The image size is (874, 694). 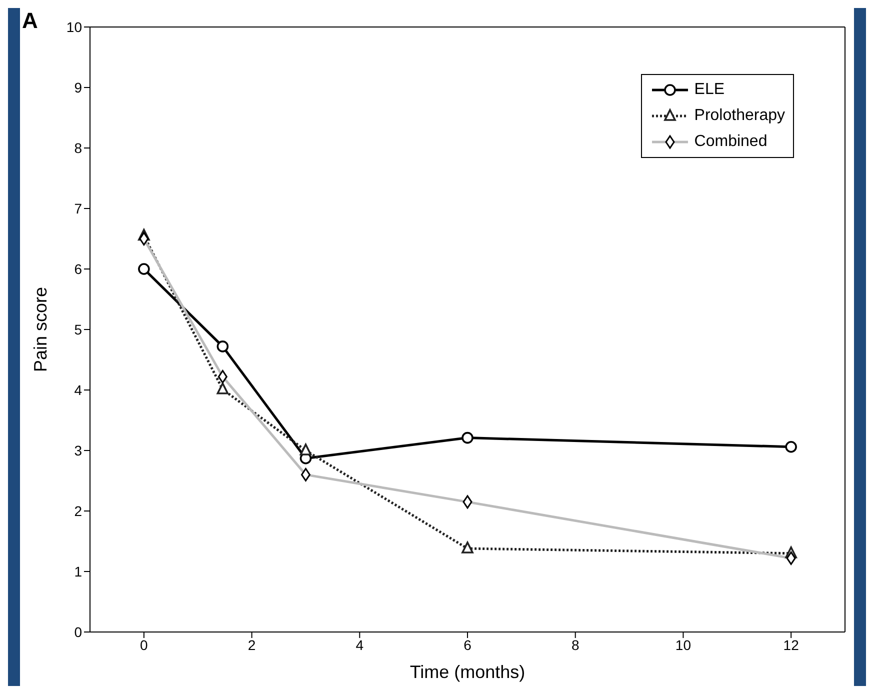 I want to click on y-tick-label: 1, so click(x=78, y=571).